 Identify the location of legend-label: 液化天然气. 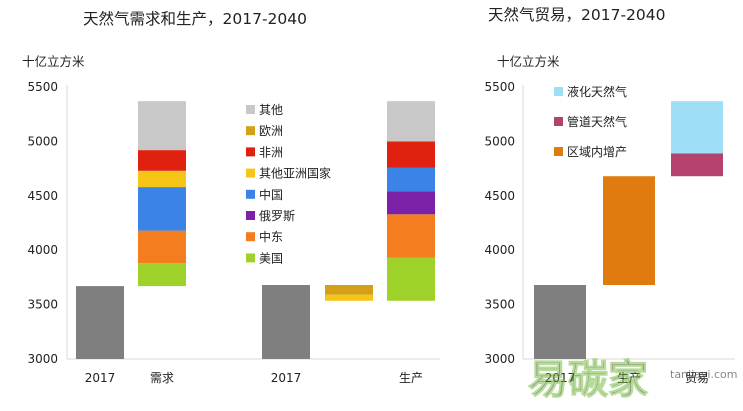
(597, 91).